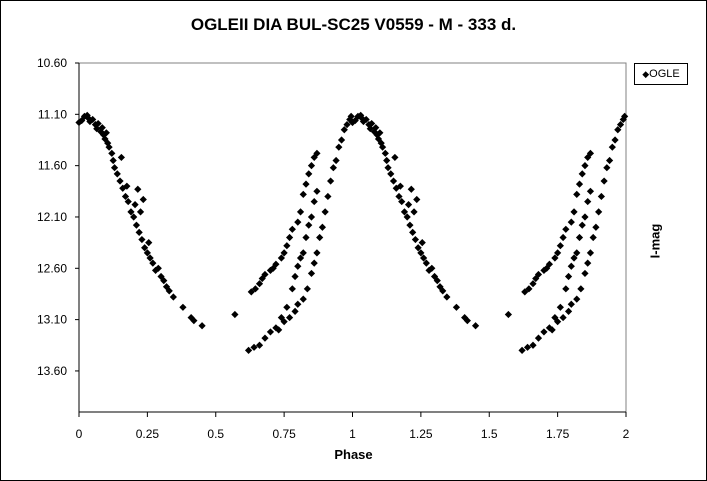 The width and height of the screenshot is (707, 481). I want to click on x-tick-label: 0.5, so click(215, 434).